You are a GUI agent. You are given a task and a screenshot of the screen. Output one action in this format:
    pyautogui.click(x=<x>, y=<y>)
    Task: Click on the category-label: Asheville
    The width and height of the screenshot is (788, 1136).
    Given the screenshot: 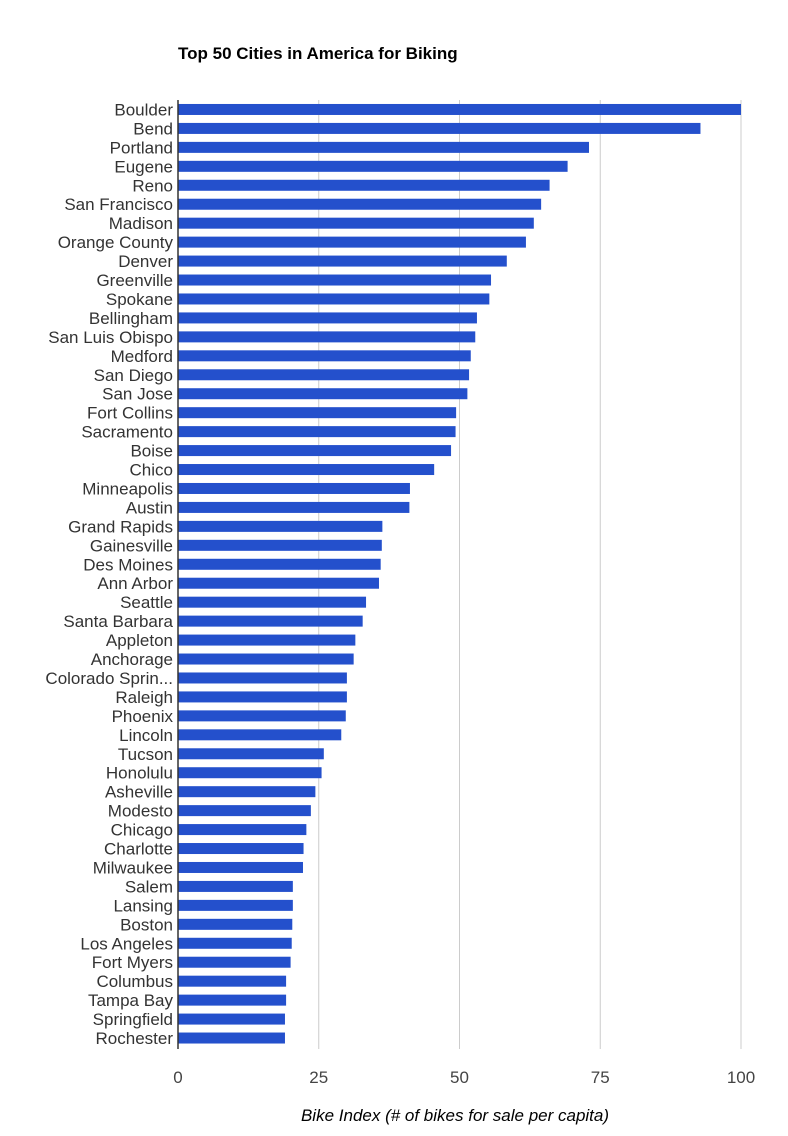 What is the action you would take?
    pyautogui.click(x=139, y=792)
    